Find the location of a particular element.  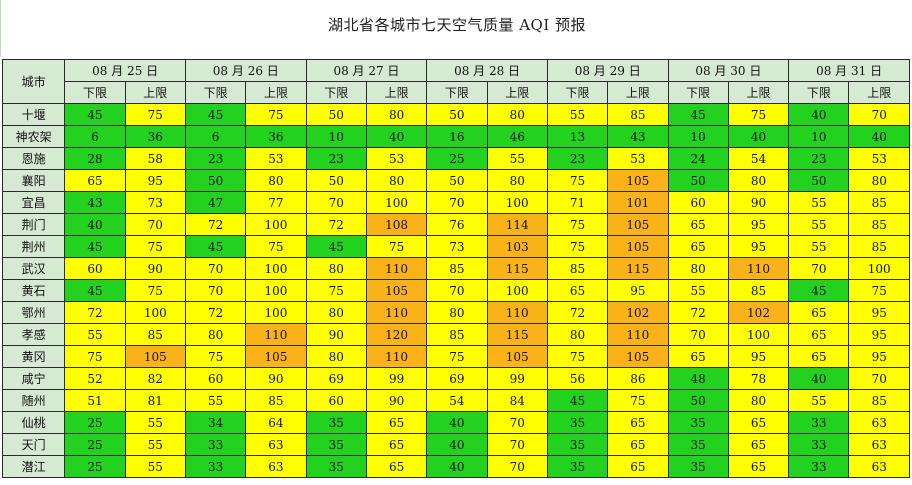

aqi-lower-cell: 51 is located at coordinates (95, 400).